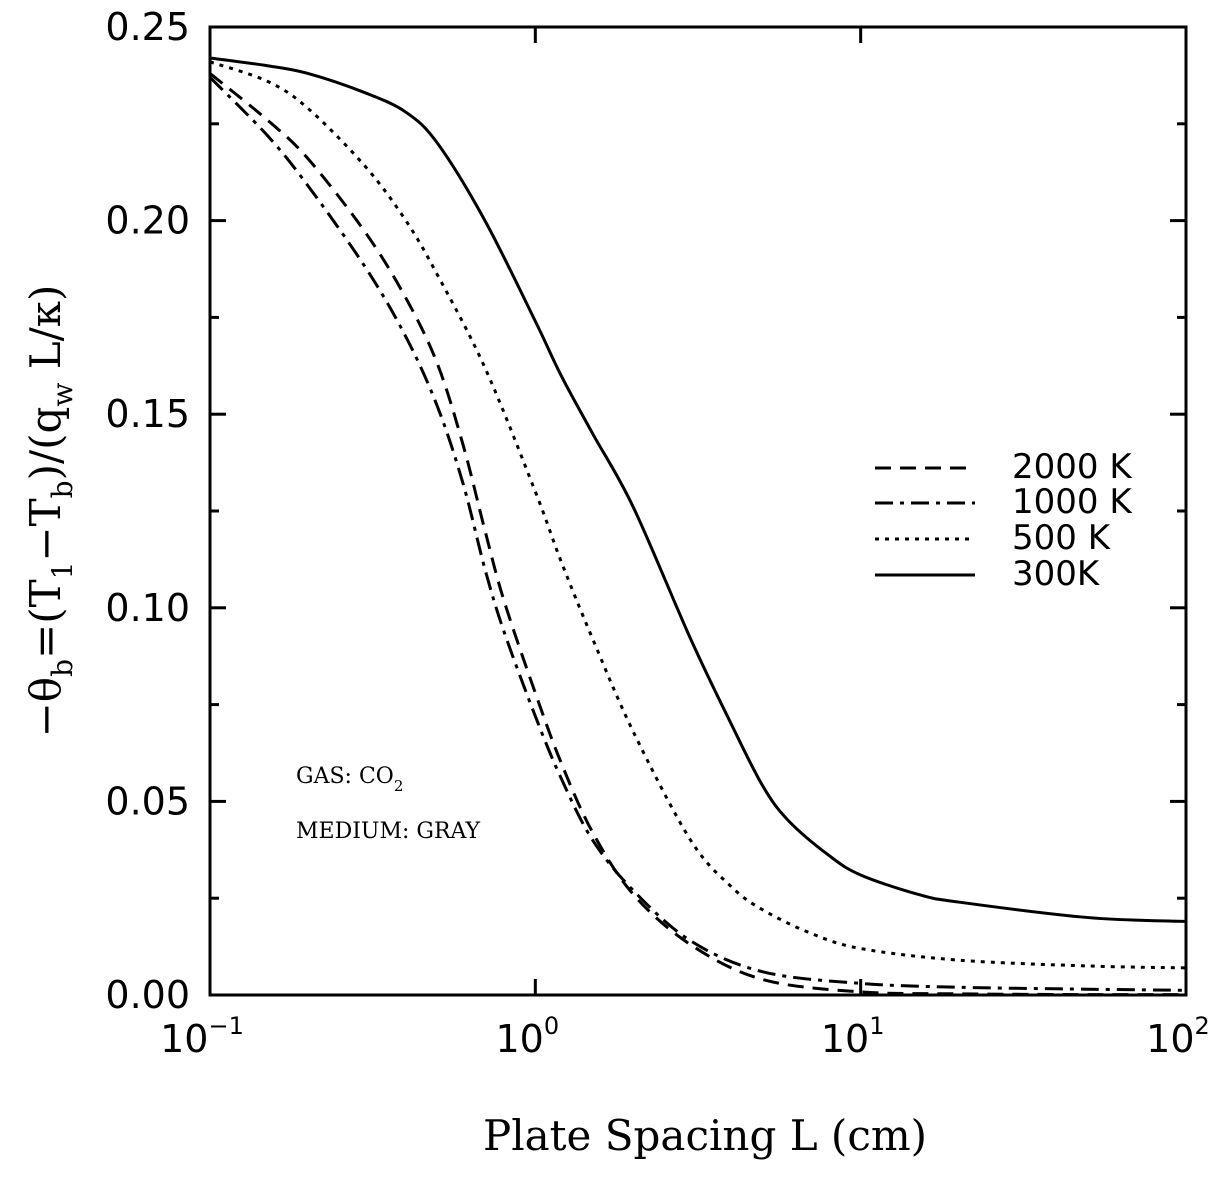  What do you see at coordinates (1004, 520) in the screenshot?
I see `legend: 2000 K 1000 K 500 K 300K` at bounding box center [1004, 520].